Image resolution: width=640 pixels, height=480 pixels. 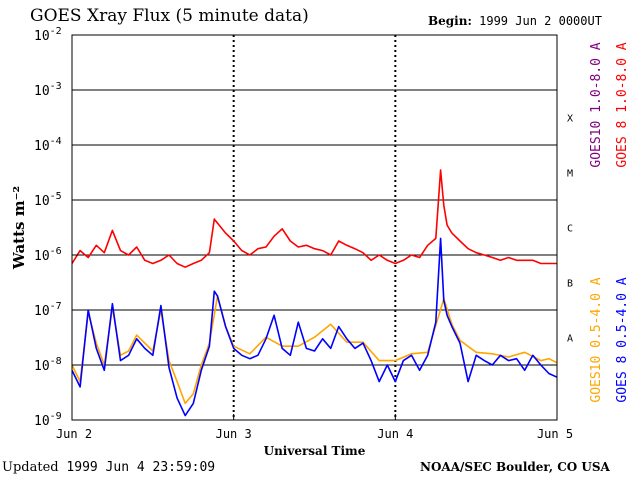 I want to click on x-axis-label: Universal Time, so click(x=315, y=451).